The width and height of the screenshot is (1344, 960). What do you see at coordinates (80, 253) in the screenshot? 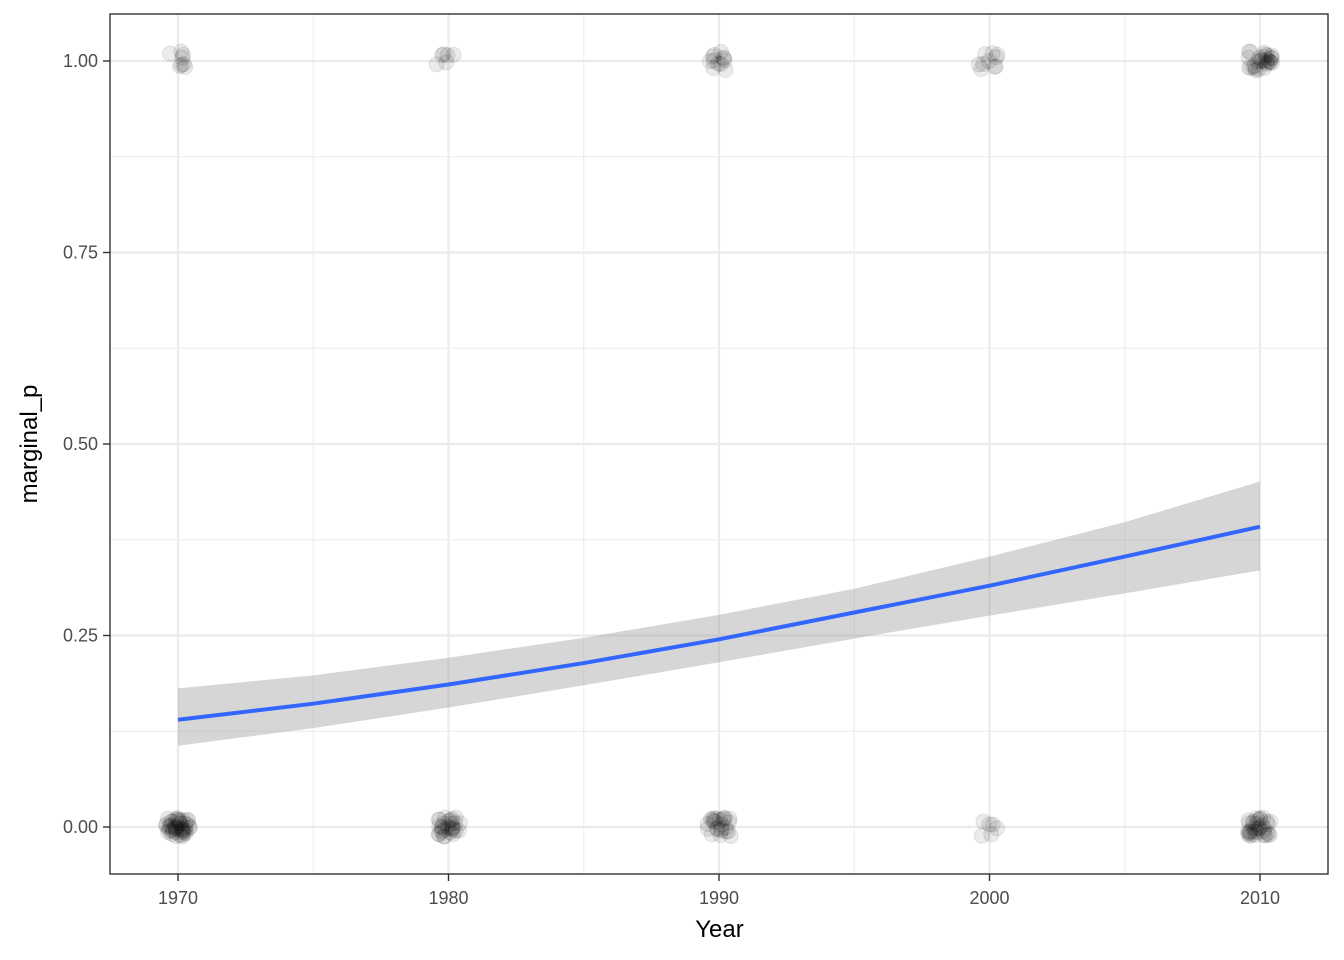
I see `y-tick-label: 0.75` at bounding box center [80, 253].